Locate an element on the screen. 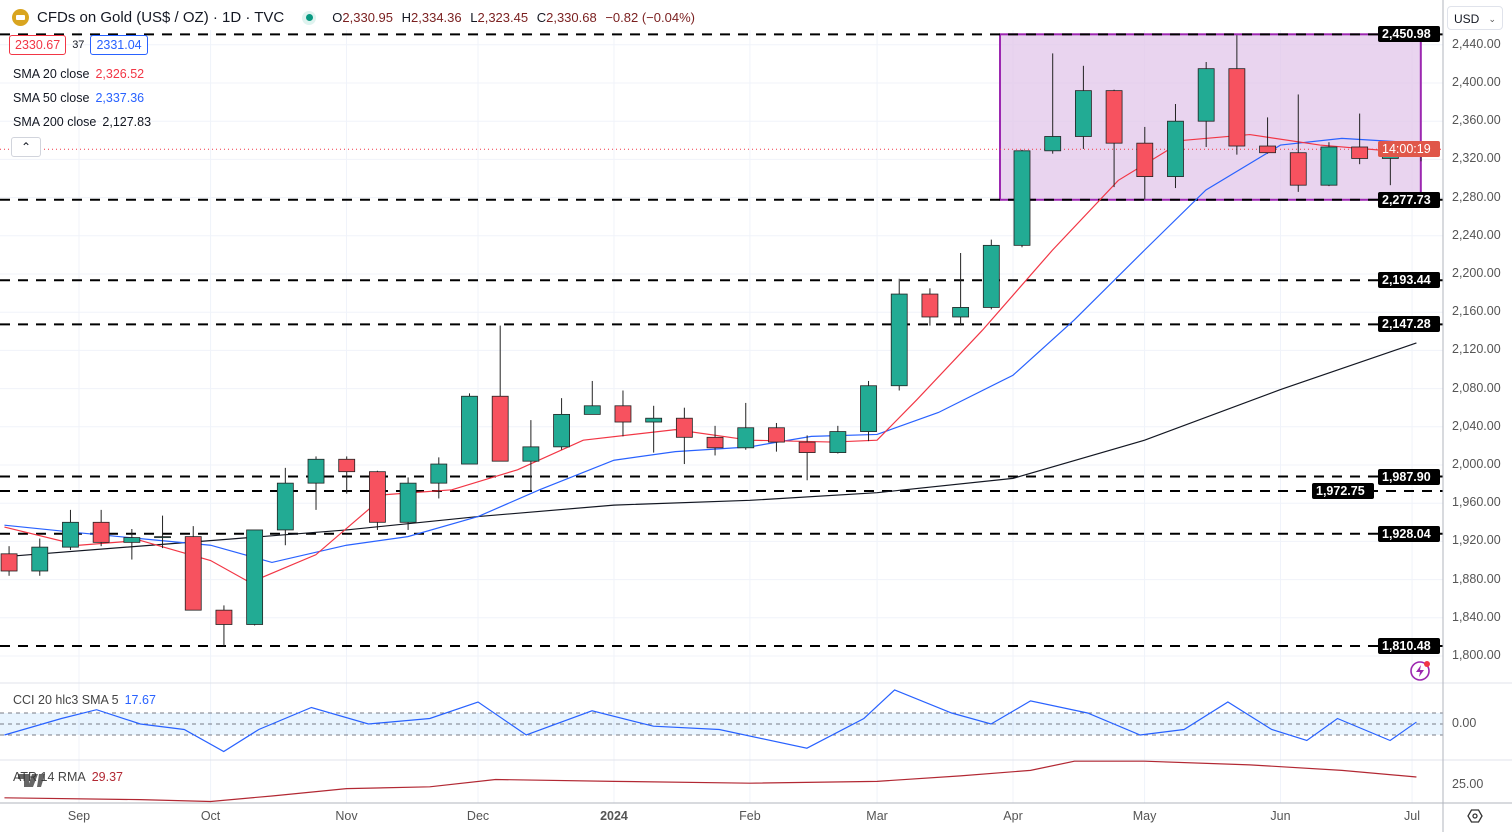  chevron-up-icon: ⌃ is located at coordinates (26, 147).